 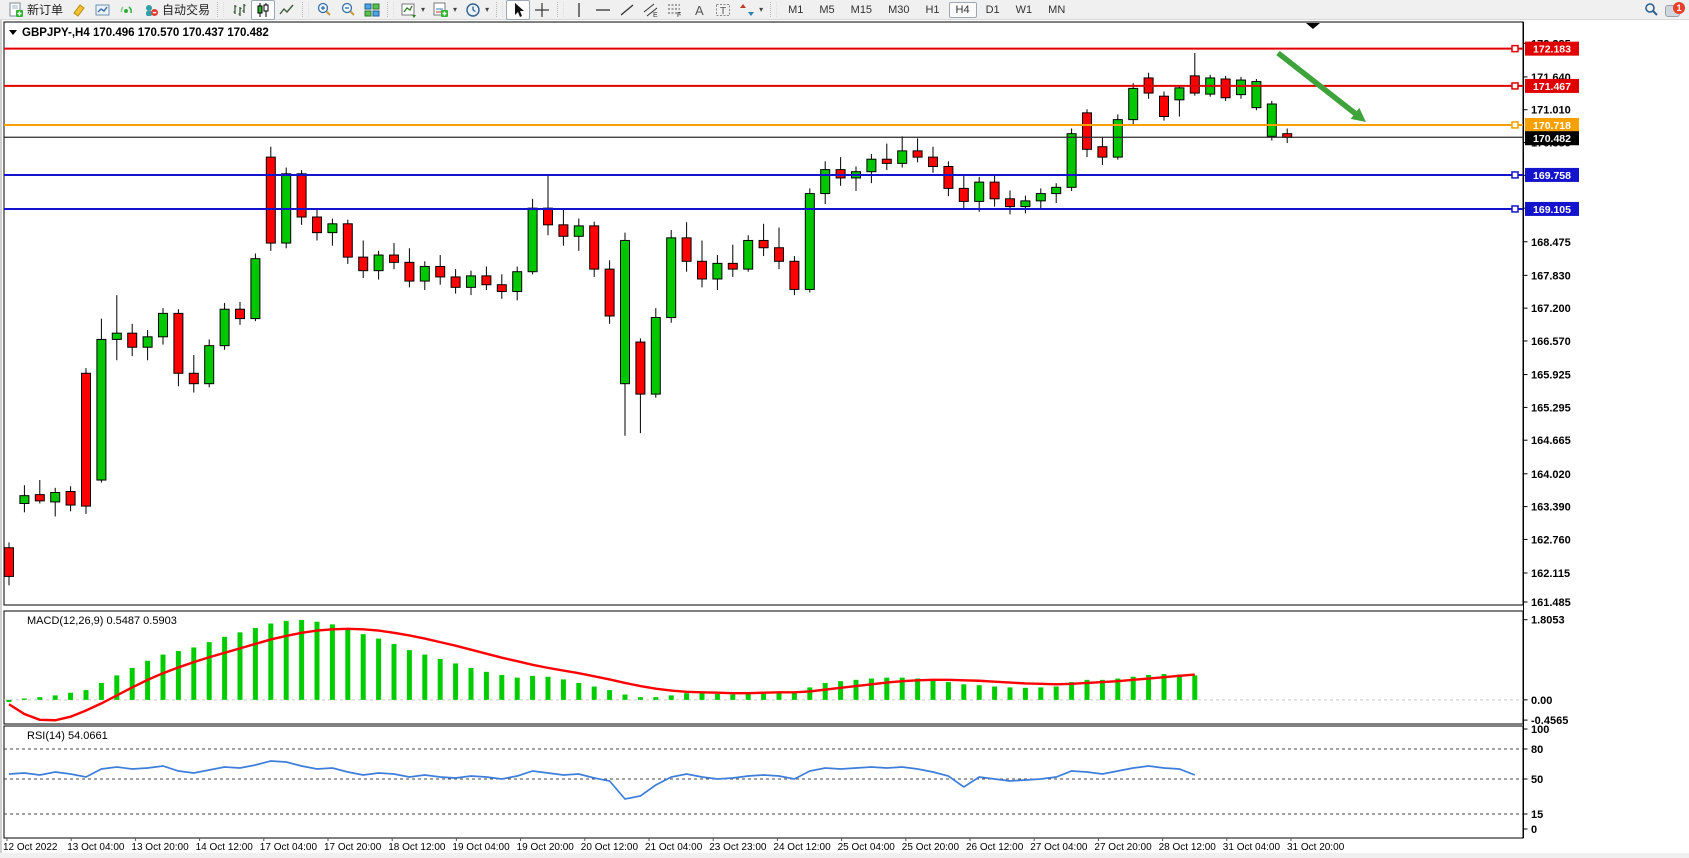 What do you see at coordinates (761, 9) in the screenshot?
I see `dropdown-caret-icon: ▾` at bounding box center [761, 9].